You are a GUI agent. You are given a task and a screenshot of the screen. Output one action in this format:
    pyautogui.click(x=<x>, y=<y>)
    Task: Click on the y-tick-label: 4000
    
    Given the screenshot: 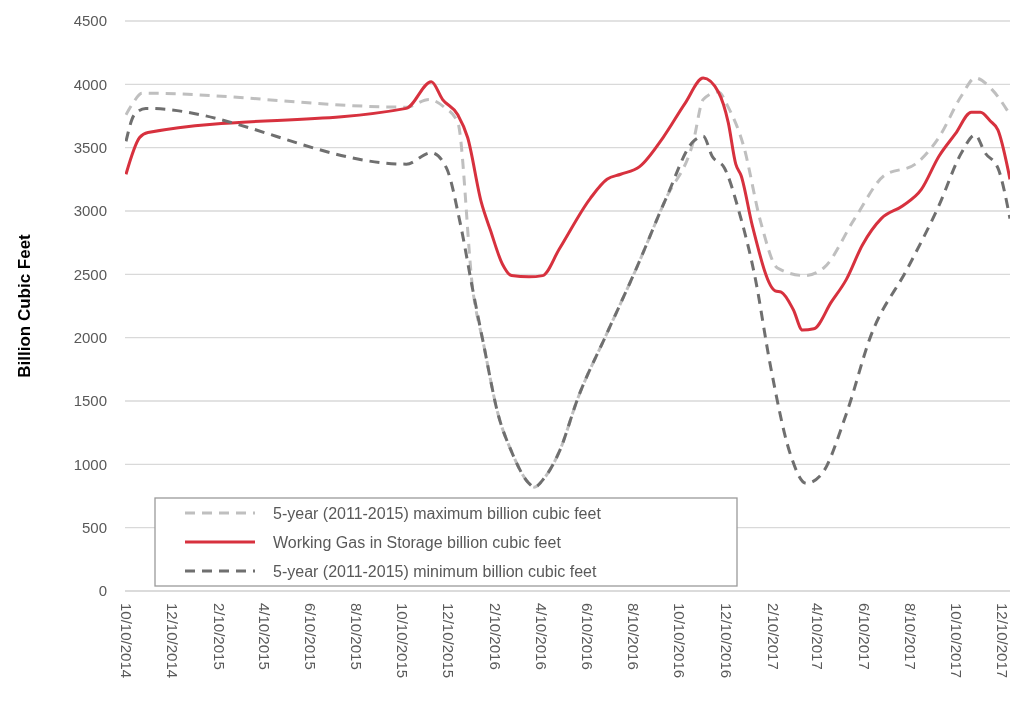 What is the action you would take?
    pyautogui.click(x=90, y=84)
    